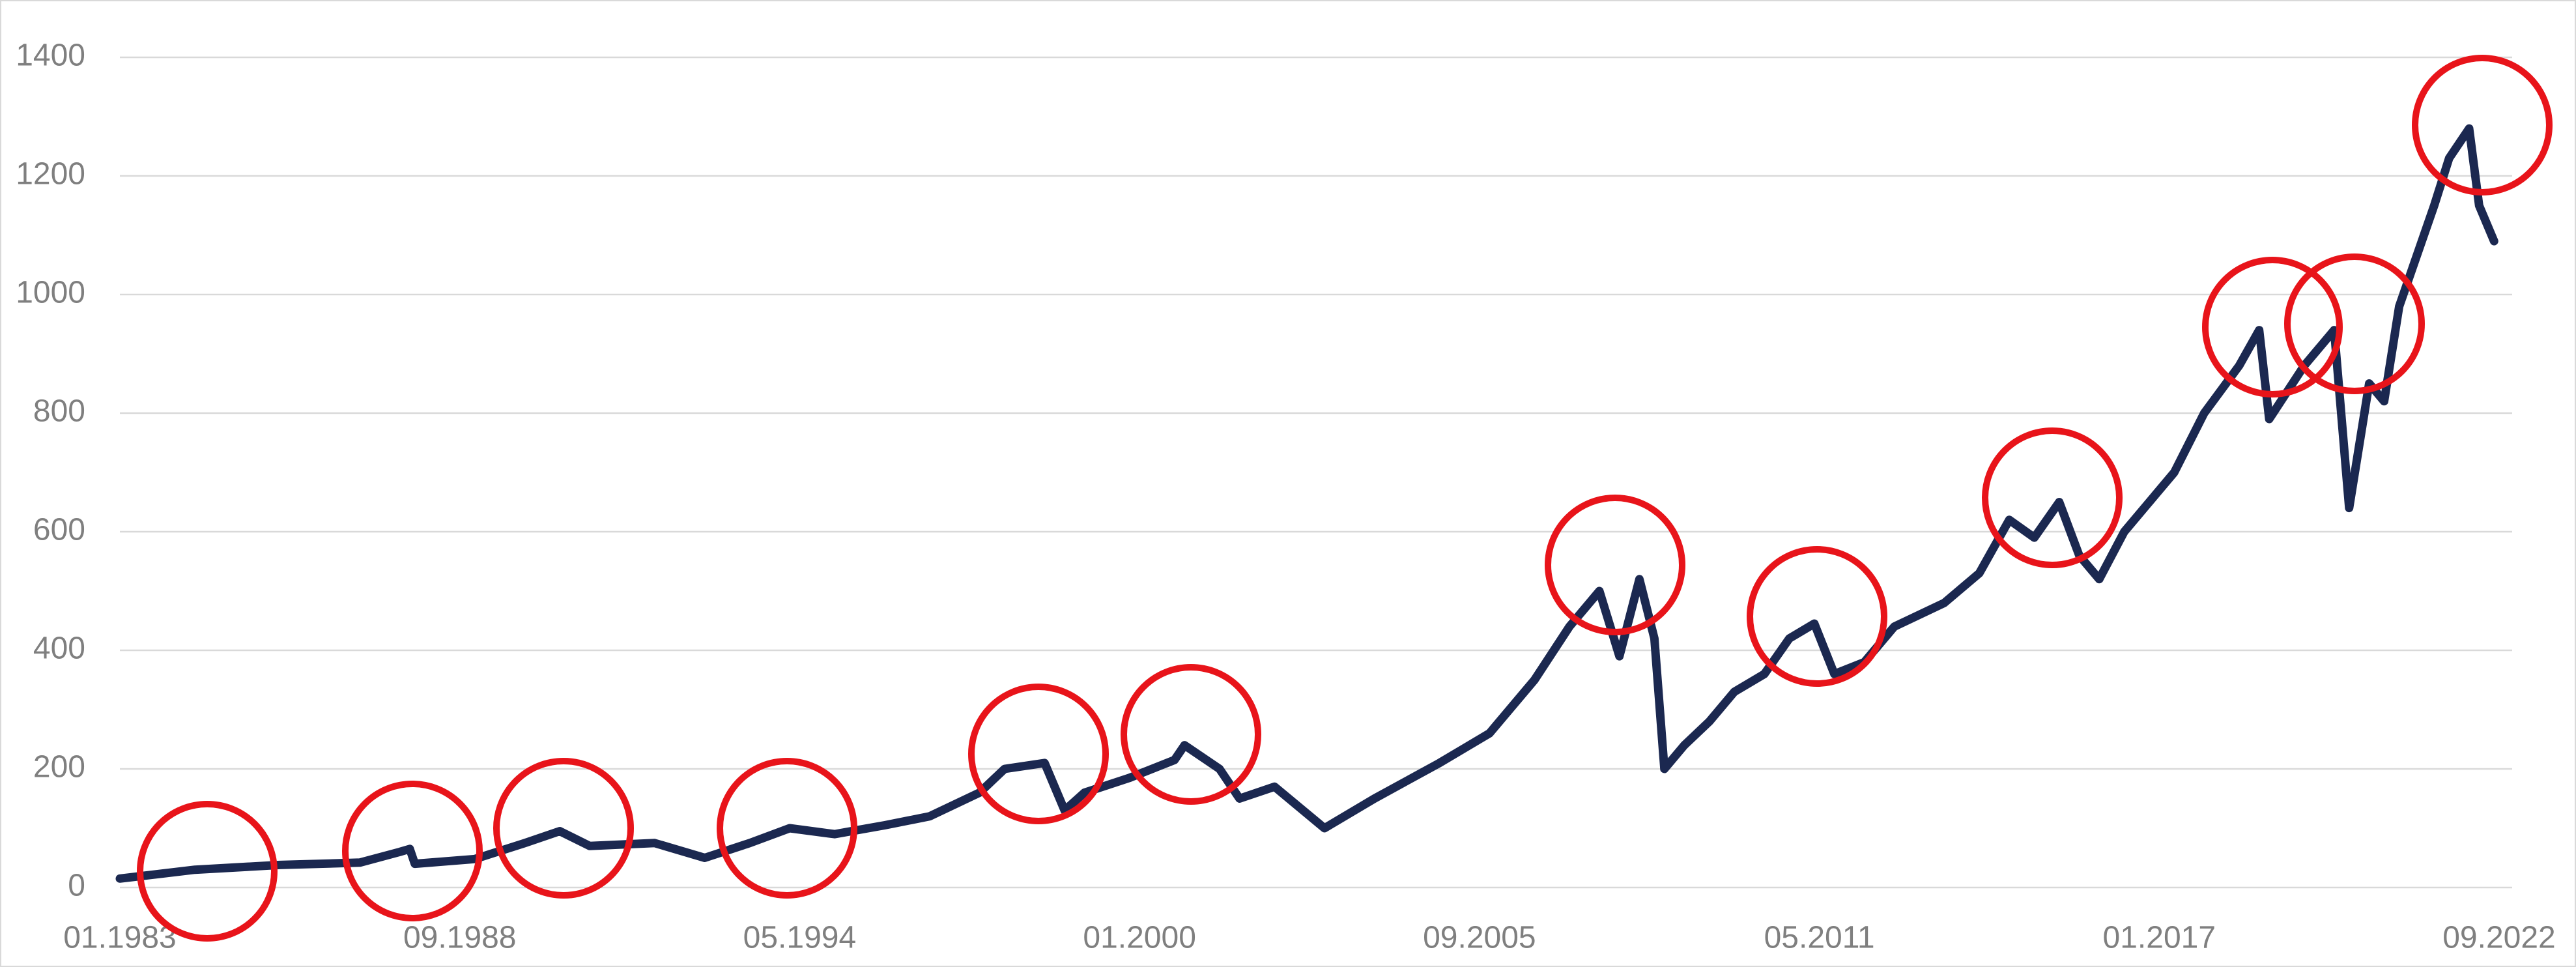  What do you see at coordinates (59, 530) in the screenshot?
I see `y-tick-label: 600` at bounding box center [59, 530].